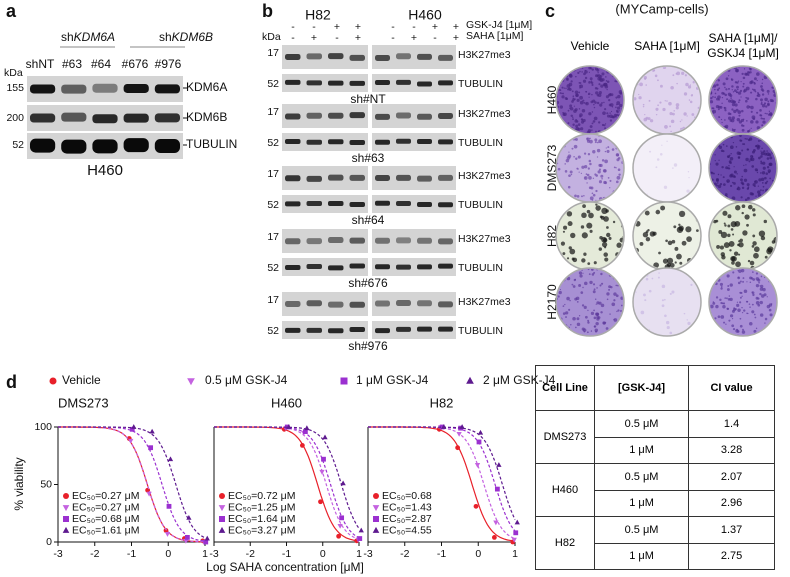 The width and height of the screenshot is (790, 577). I want to click on treatment-sign: -, so click(337, 38).